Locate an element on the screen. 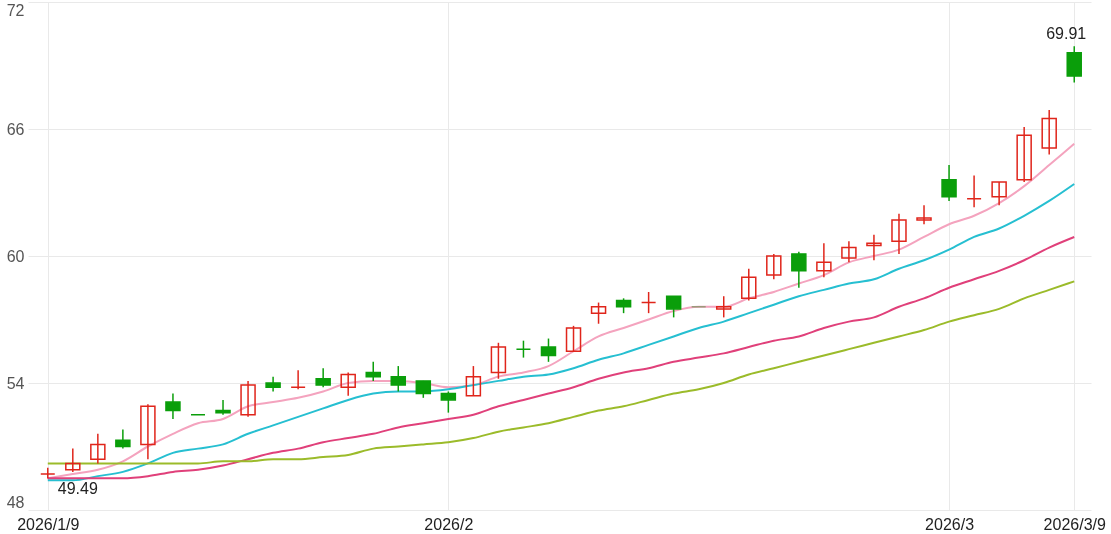 The image size is (1111, 534). y-tick-label: 72 is located at coordinates (15, 10).